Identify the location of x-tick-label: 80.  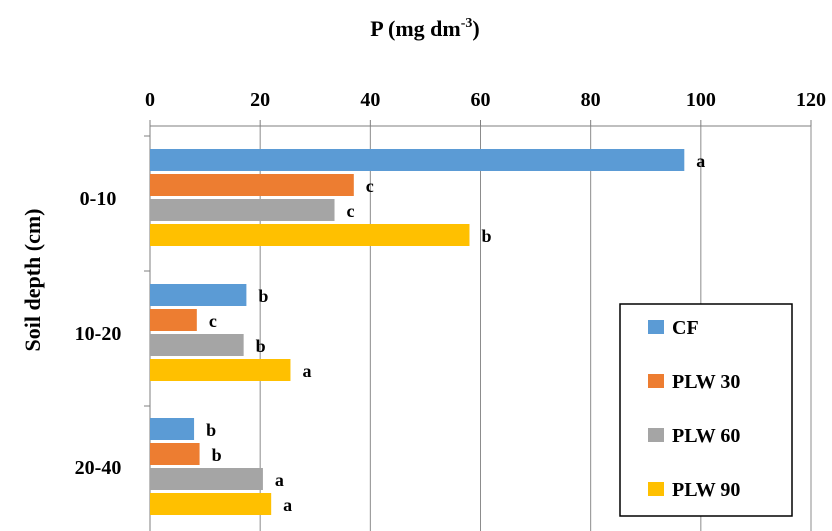
(591, 100).